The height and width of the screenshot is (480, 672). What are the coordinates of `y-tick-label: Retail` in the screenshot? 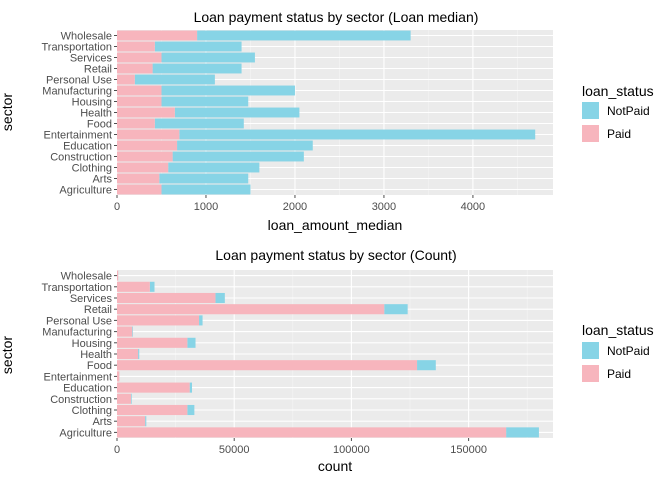 It's located at (98, 310).